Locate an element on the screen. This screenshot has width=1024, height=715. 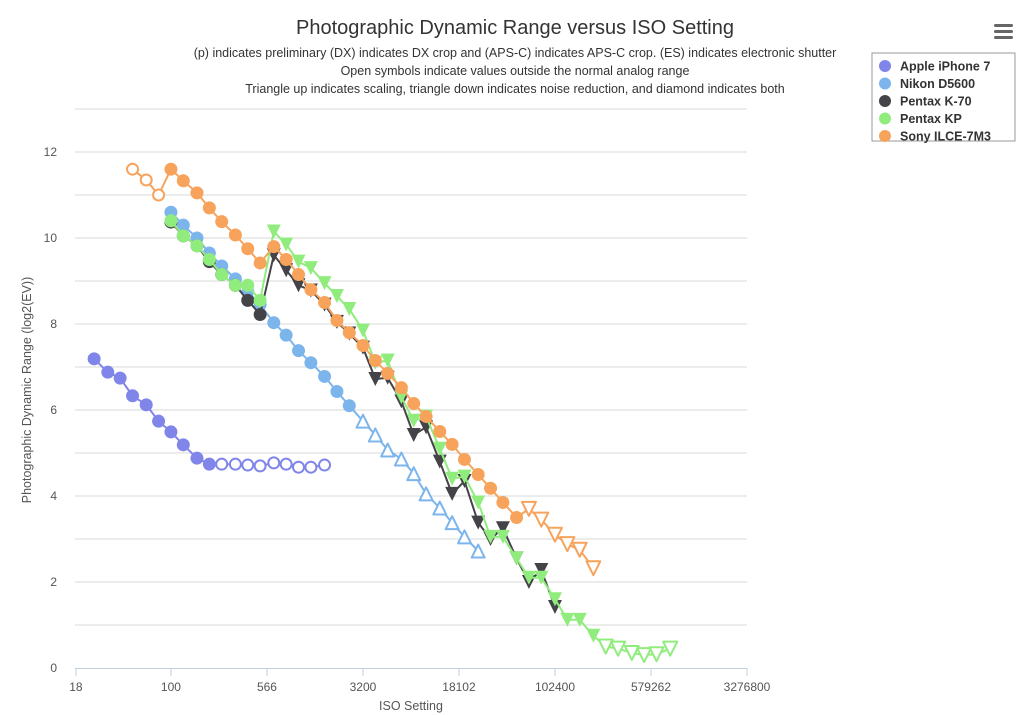
x-axis-label: ISO Setting is located at coordinates (411, 706).